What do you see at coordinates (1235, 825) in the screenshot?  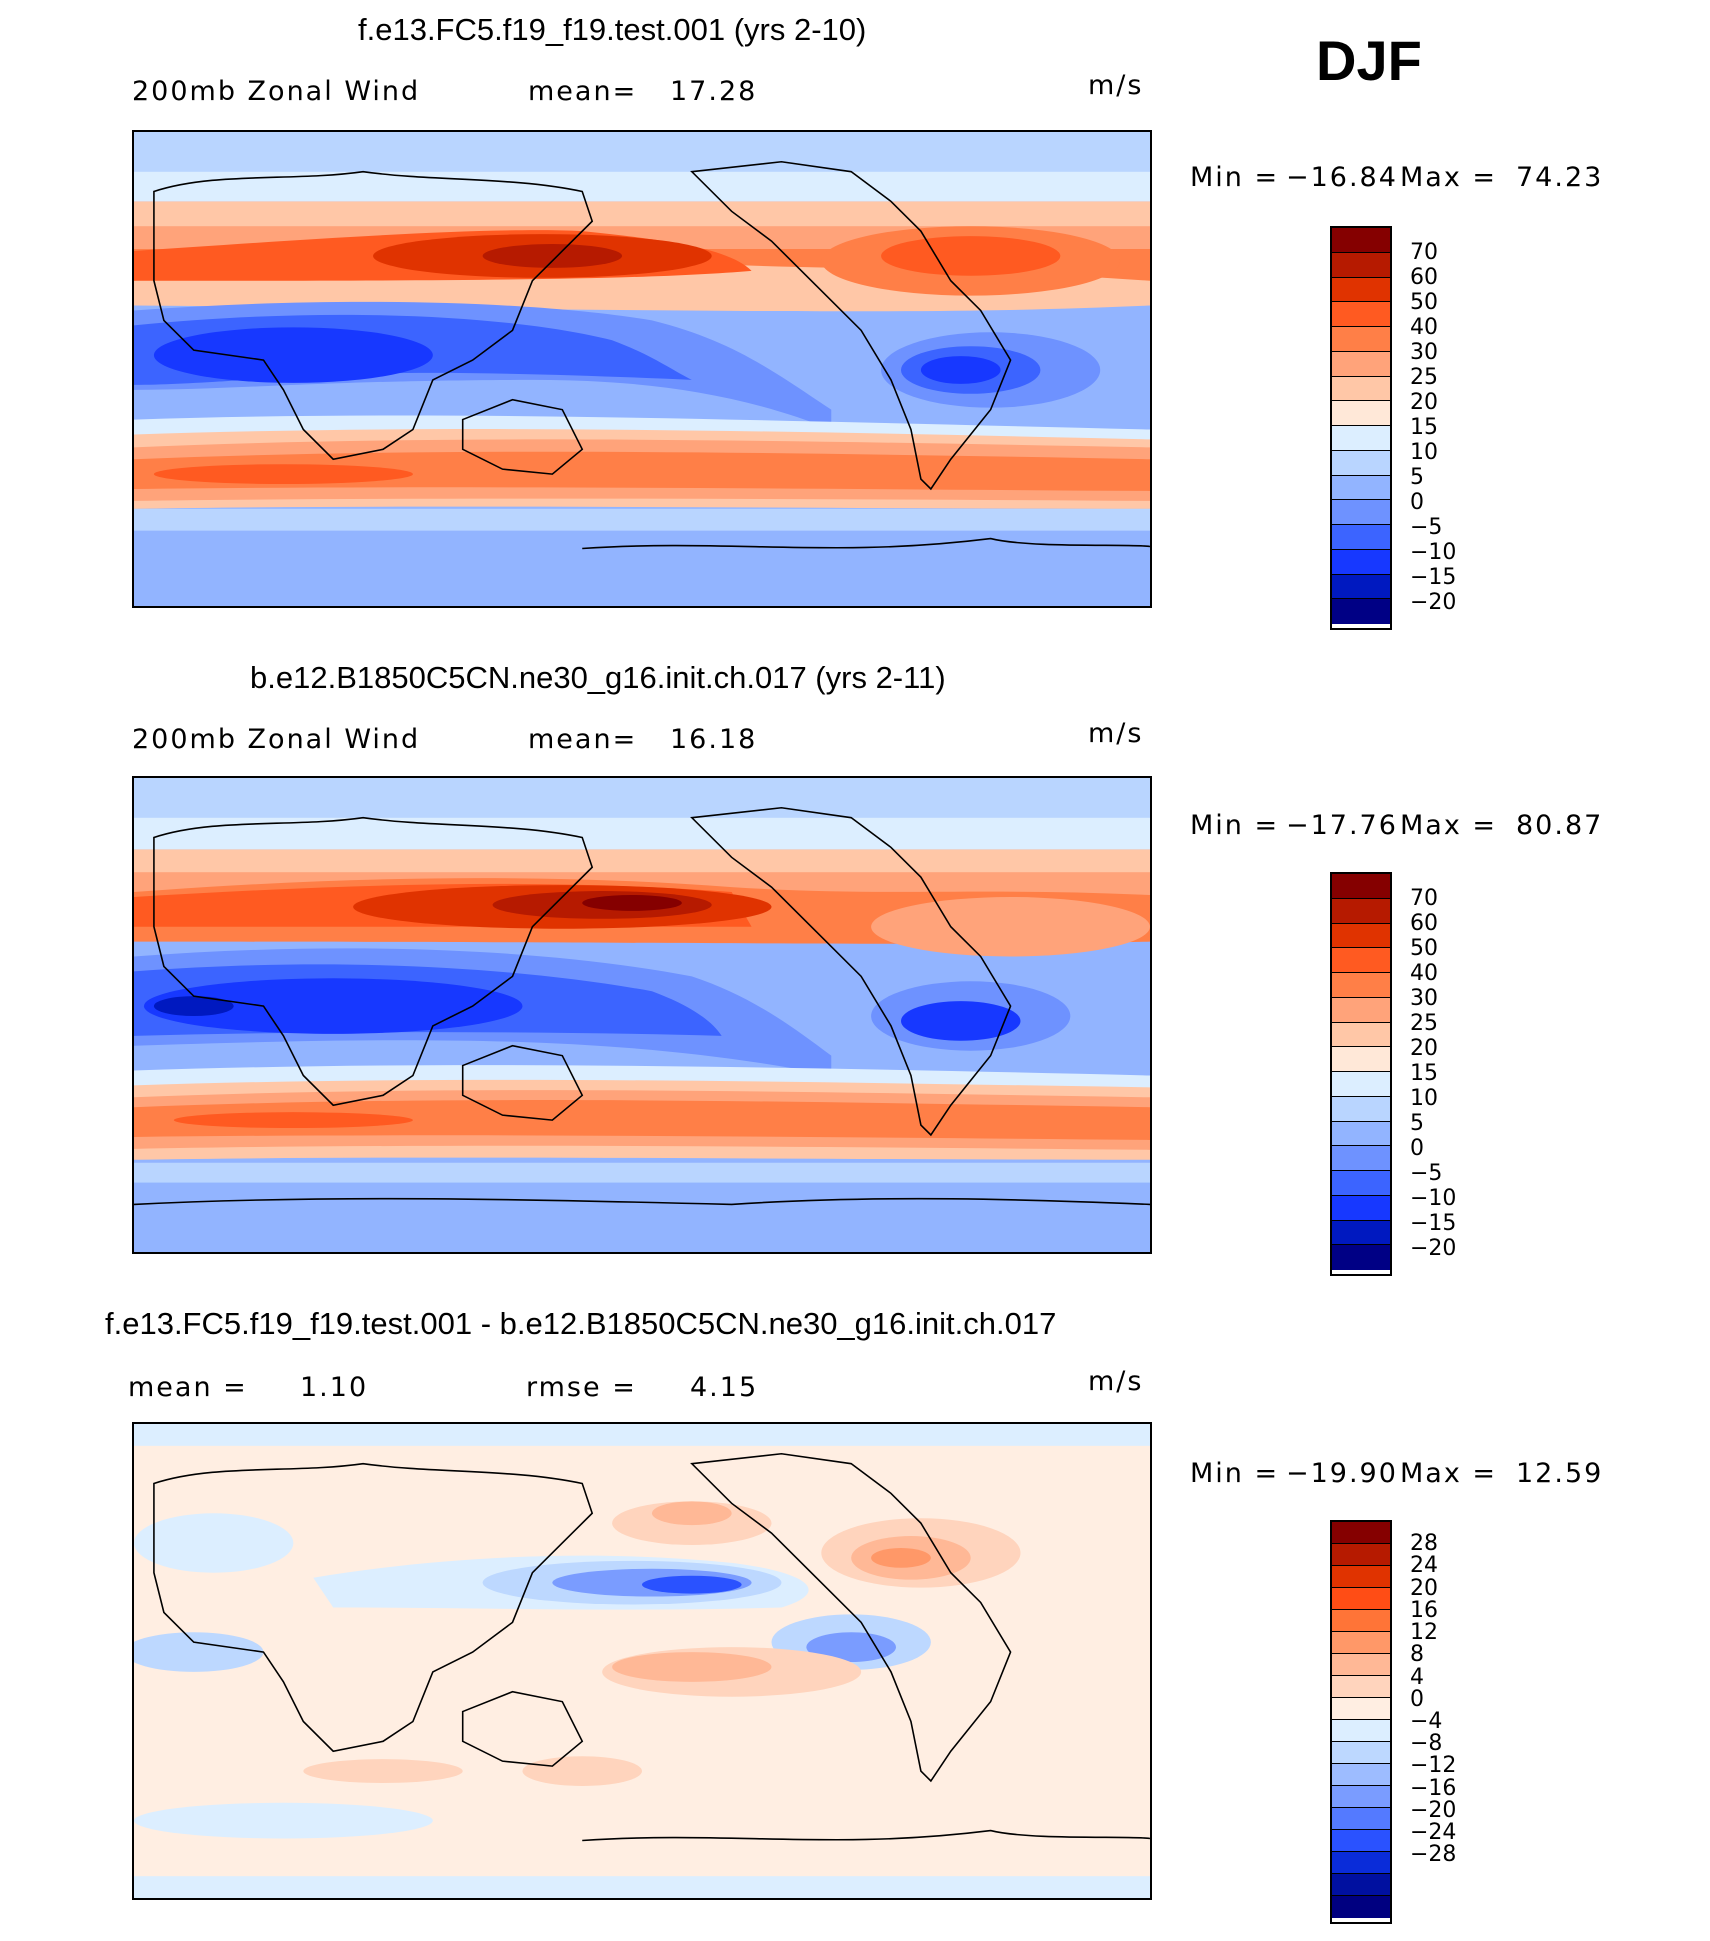 I see `panel2-min-label: Min =` at bounding box center [1235, 825].